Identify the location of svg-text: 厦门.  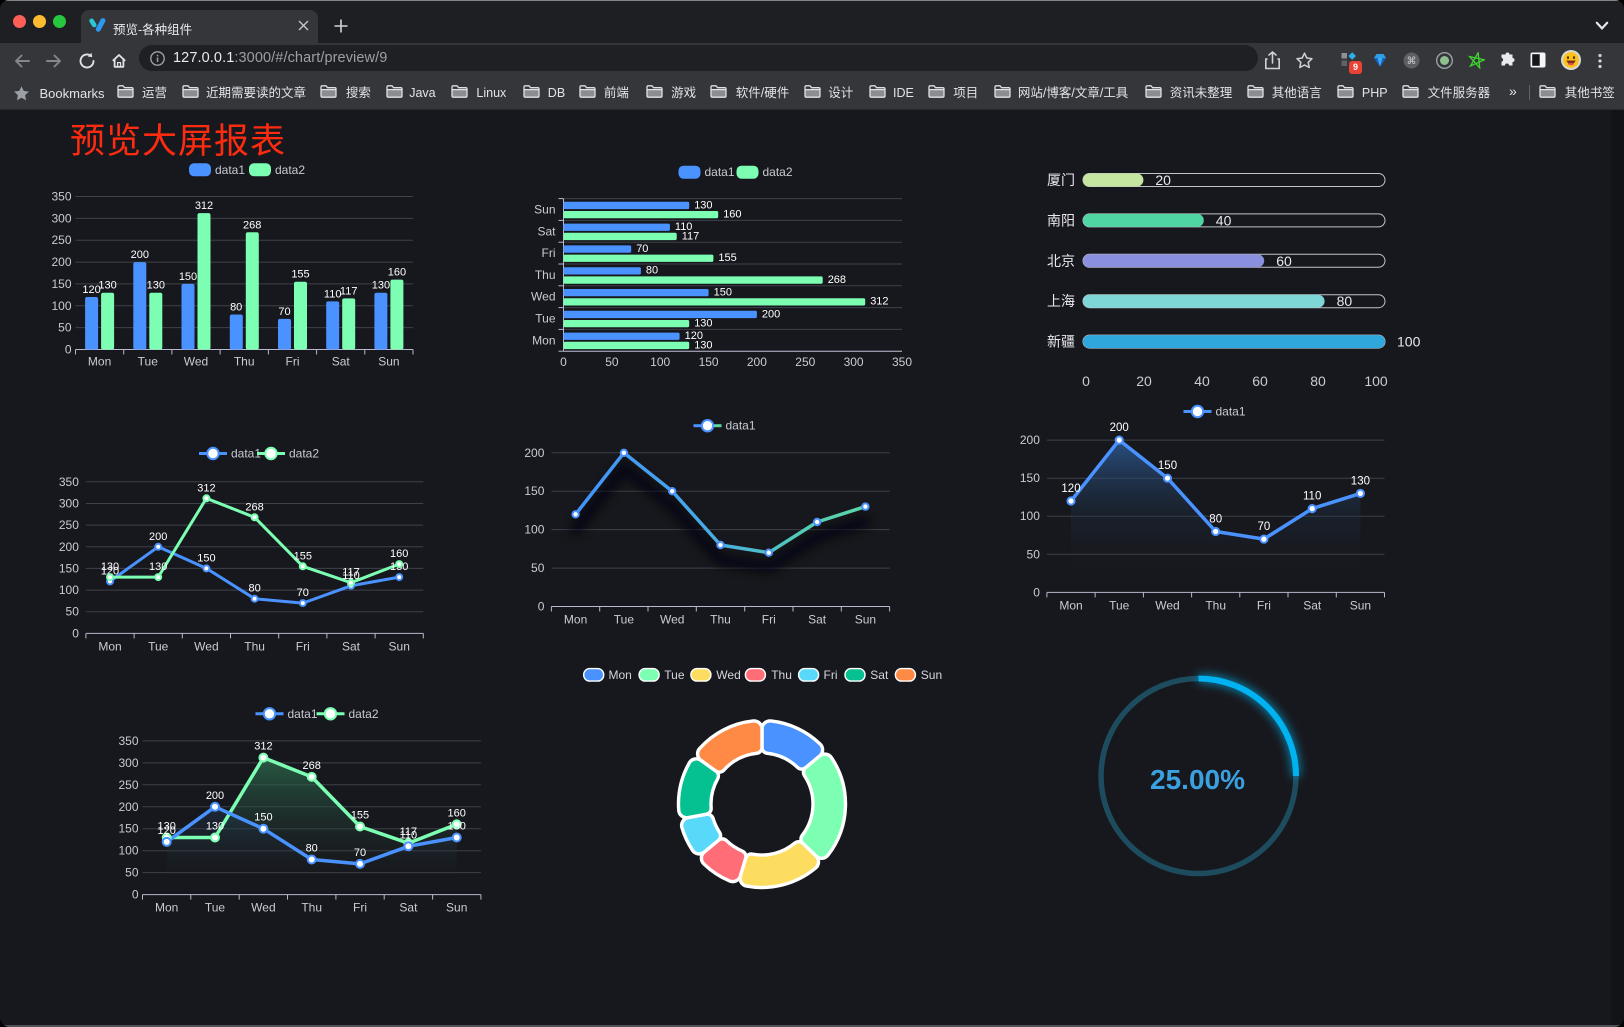
(1061, 180).